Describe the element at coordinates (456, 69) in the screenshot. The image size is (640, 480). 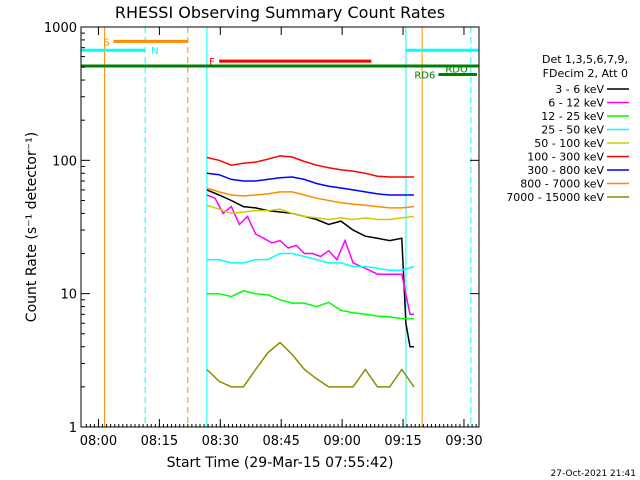
I see `annotation-label-5: RDO` at that location.